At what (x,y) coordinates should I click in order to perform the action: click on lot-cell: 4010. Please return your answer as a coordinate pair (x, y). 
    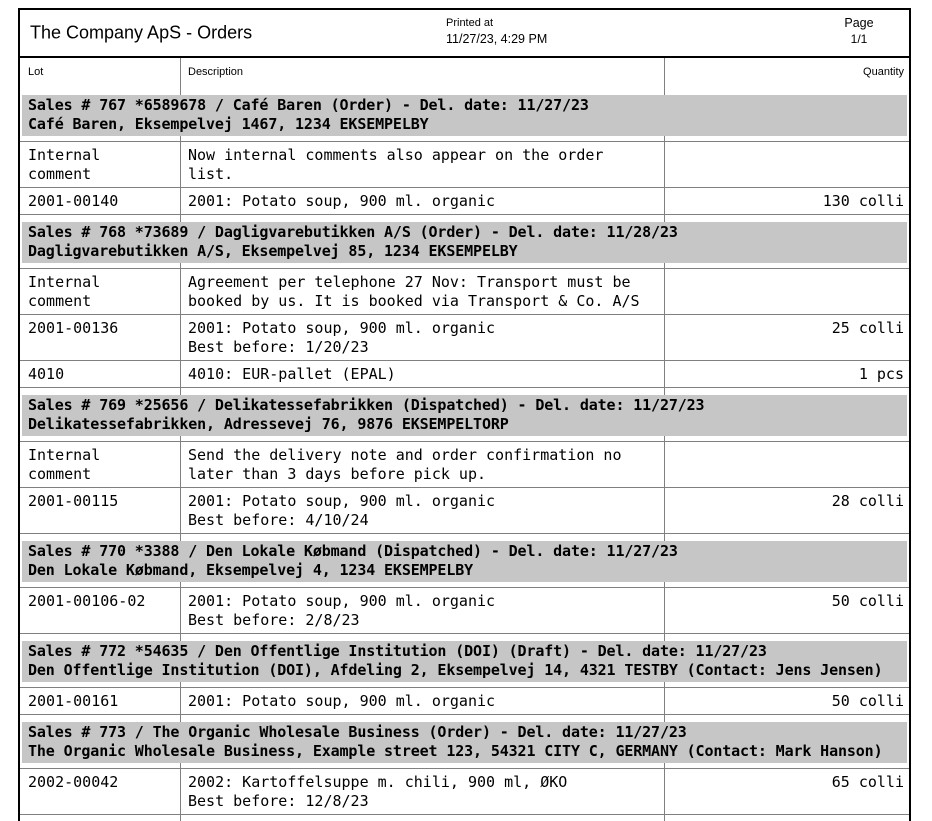
    Looking at the image, I should click on (46, 374).